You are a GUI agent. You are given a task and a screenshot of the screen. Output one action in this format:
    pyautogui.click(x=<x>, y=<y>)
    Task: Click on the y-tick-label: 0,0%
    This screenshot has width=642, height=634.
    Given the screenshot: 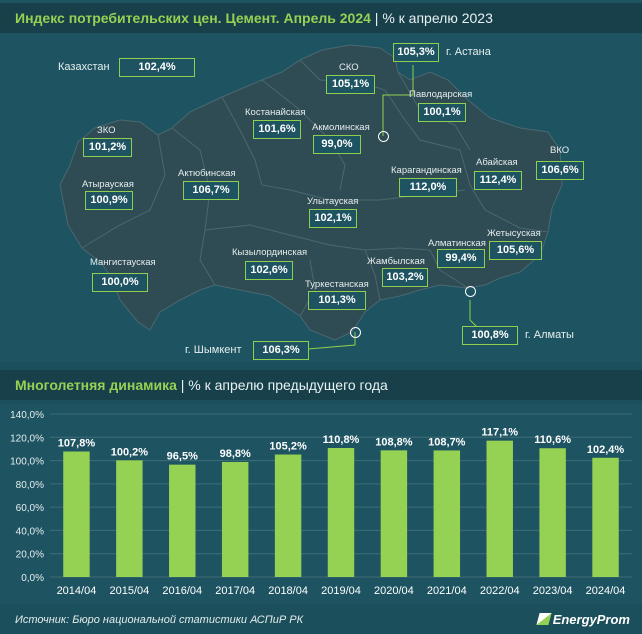 What is the action you would take?
    pyautogui.click(x=32, y=578)
    